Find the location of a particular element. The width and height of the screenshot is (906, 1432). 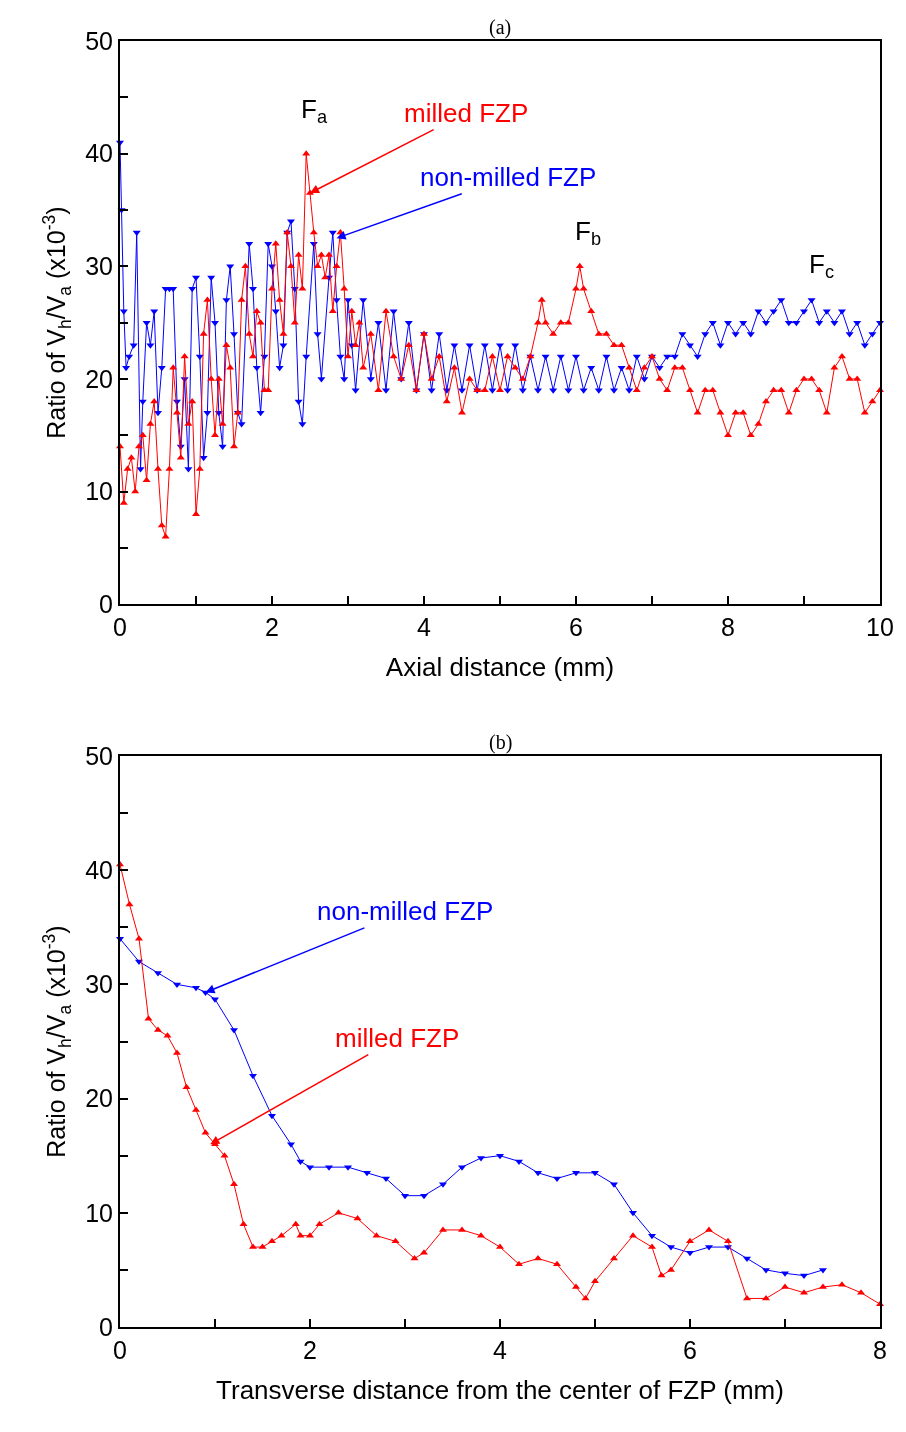

x-tick-label: 10 is located at coordinates (880, 627).